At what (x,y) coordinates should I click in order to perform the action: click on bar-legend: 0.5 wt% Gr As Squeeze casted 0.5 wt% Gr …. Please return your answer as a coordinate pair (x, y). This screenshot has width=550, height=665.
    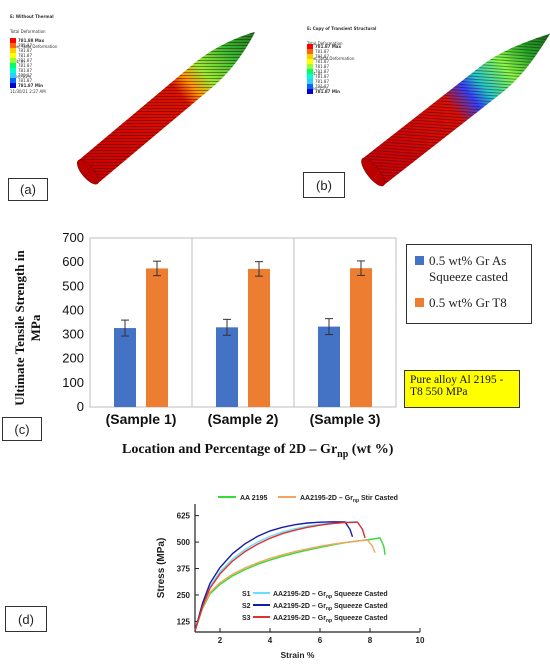
    Looking at the image, I should click on (469, 284).